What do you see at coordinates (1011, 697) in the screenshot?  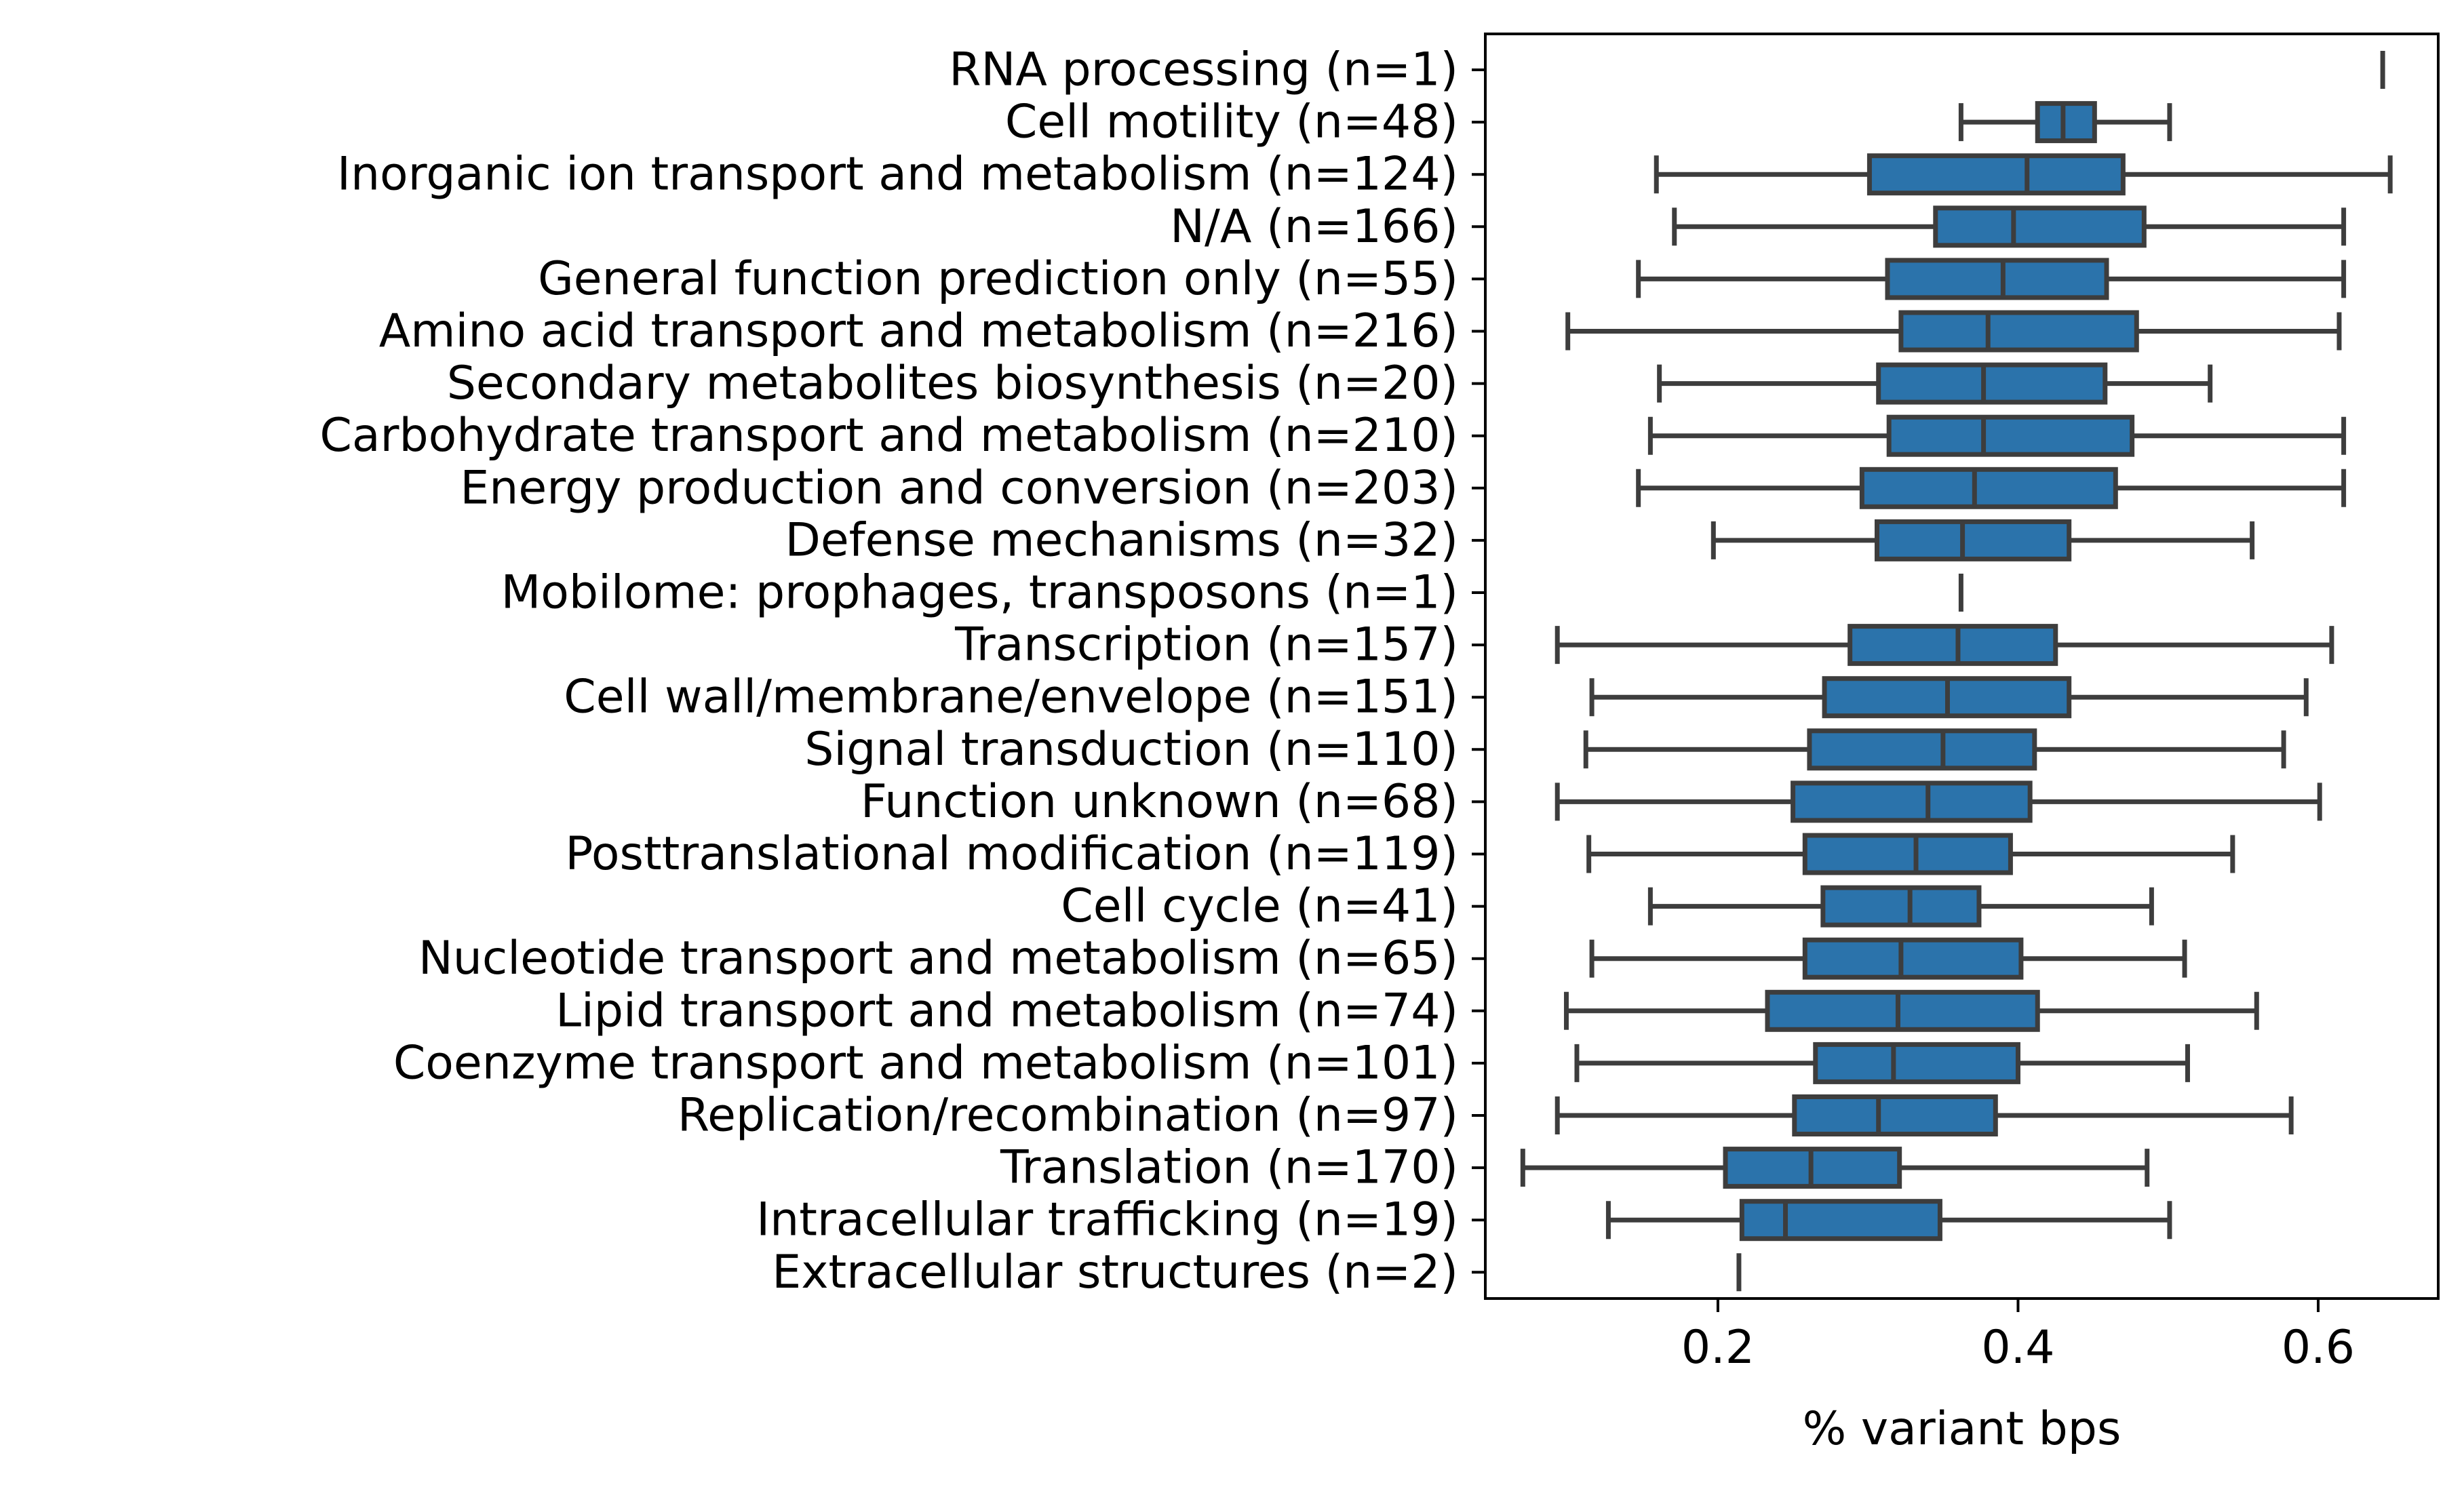 I see `category-label: Cell wall/membrane/envelope (n=151)` at bounding box center [1011, 697].